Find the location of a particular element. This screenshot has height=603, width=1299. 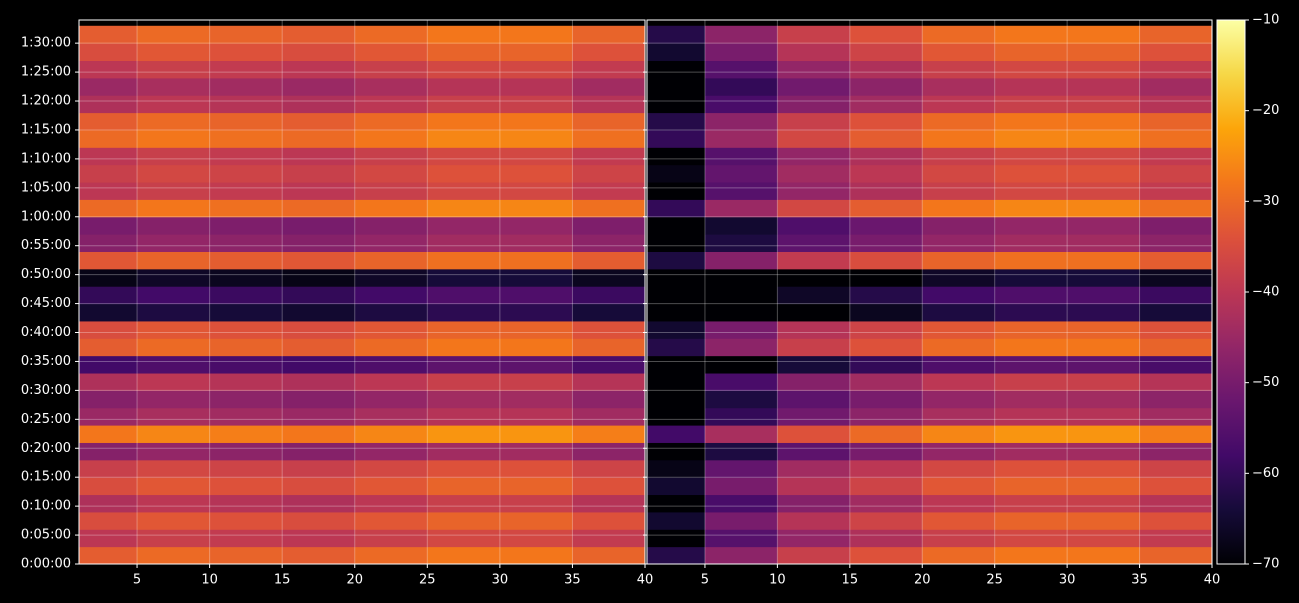

x-tick-label: 20 is located at coordinates (354, 580).